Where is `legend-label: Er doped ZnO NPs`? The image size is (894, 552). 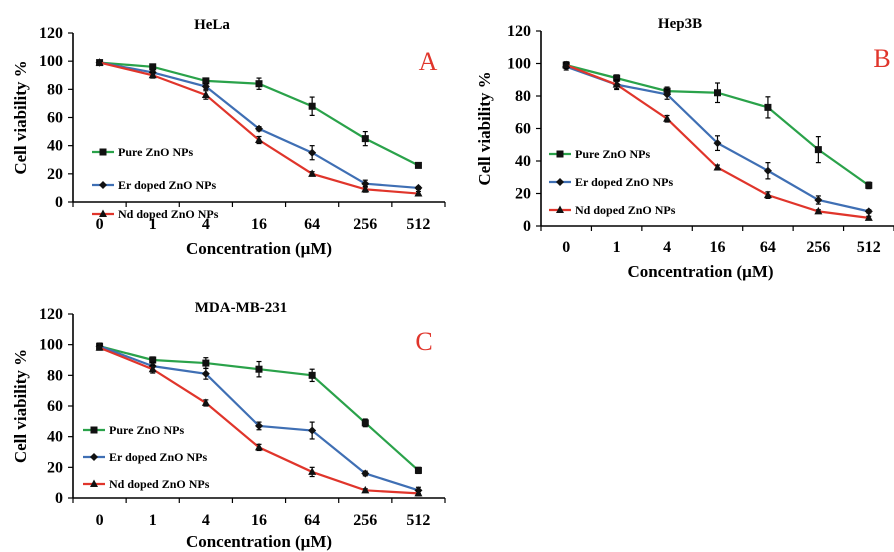
legend-label: Er doped ZnO NPs is located at coordinates (624, 182).